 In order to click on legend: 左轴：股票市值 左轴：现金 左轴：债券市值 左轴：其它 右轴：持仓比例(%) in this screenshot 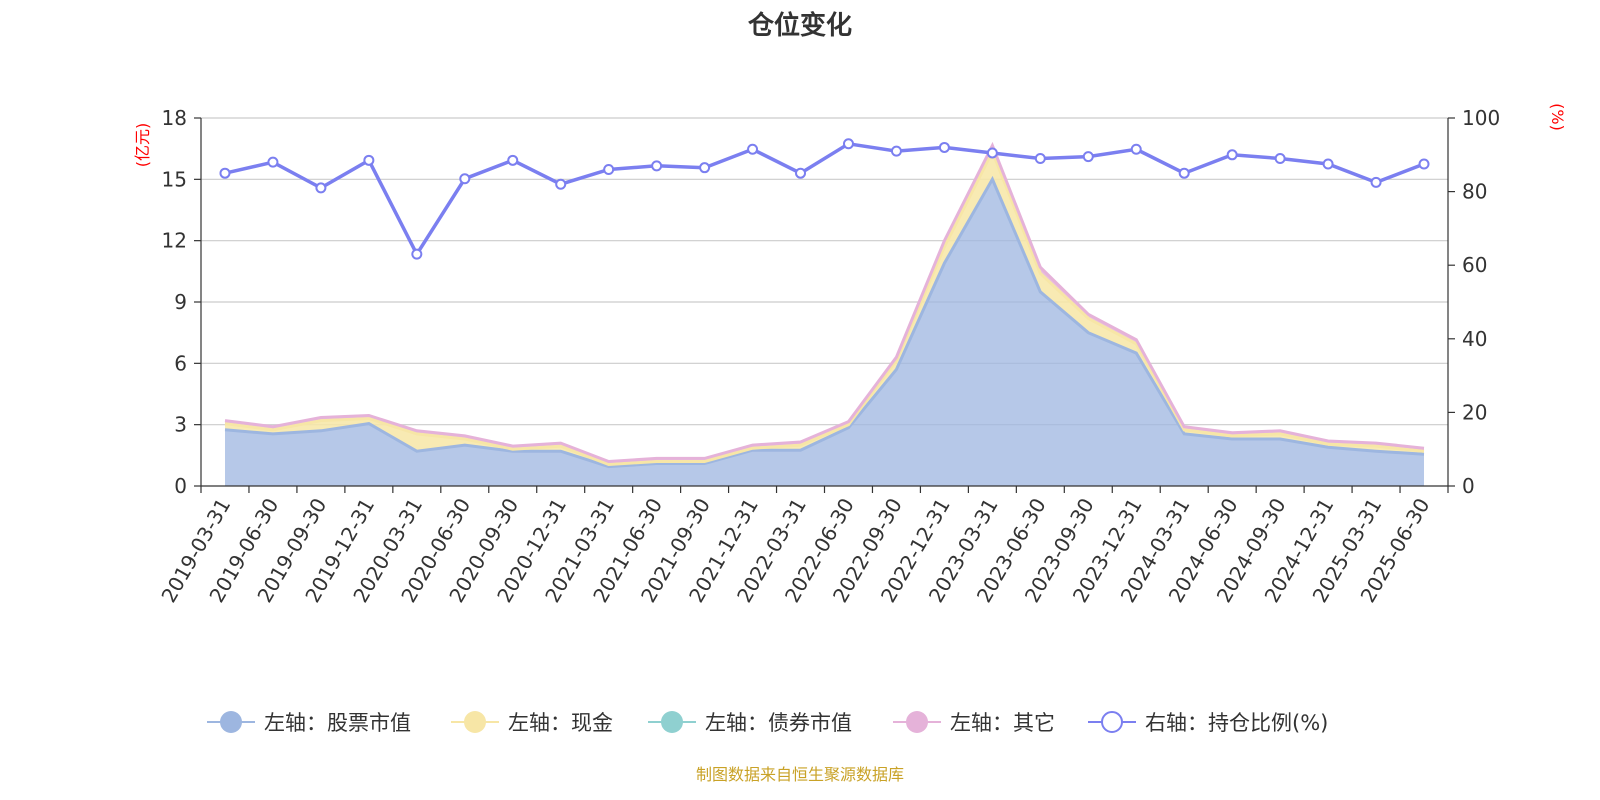, I will do `click(767, 723)`.